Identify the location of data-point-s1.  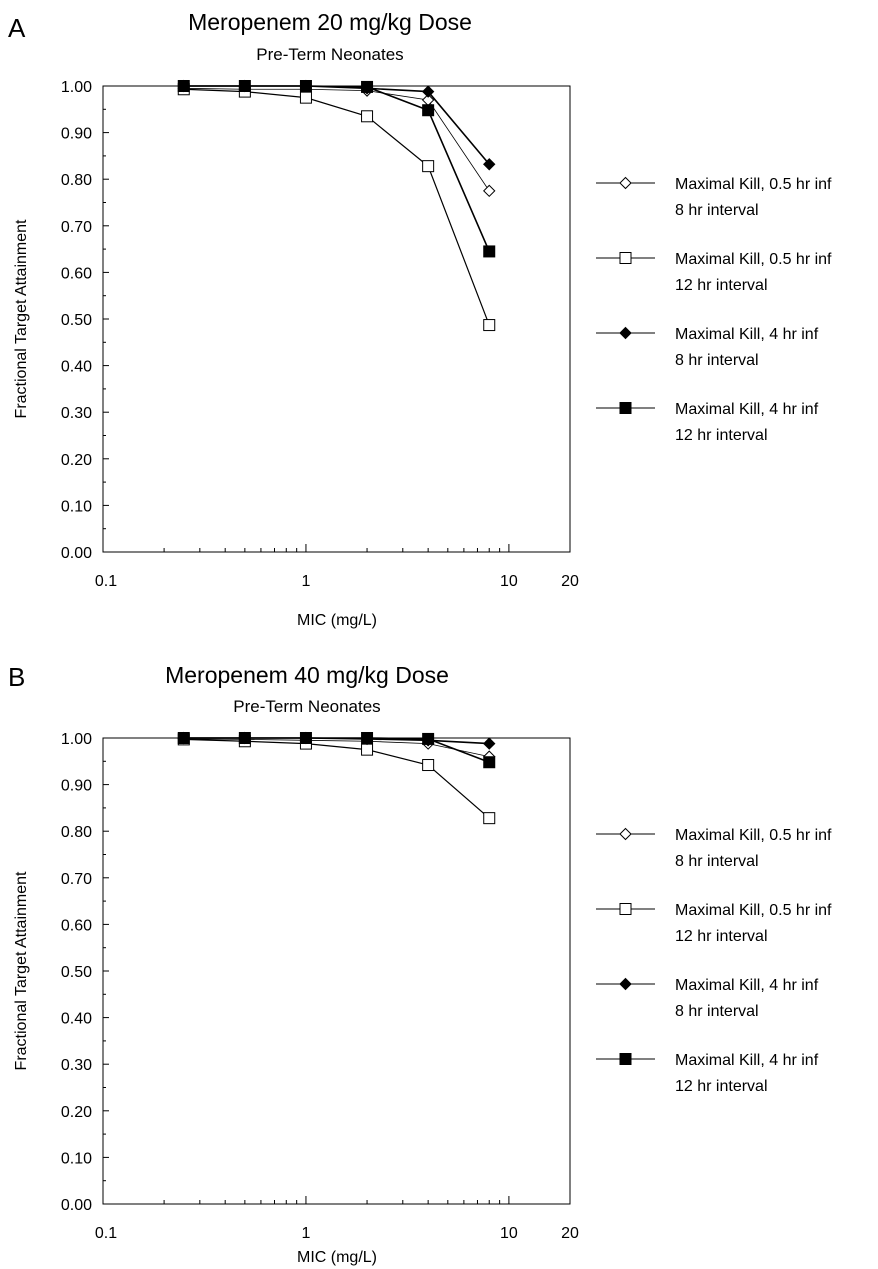
(489, 191).